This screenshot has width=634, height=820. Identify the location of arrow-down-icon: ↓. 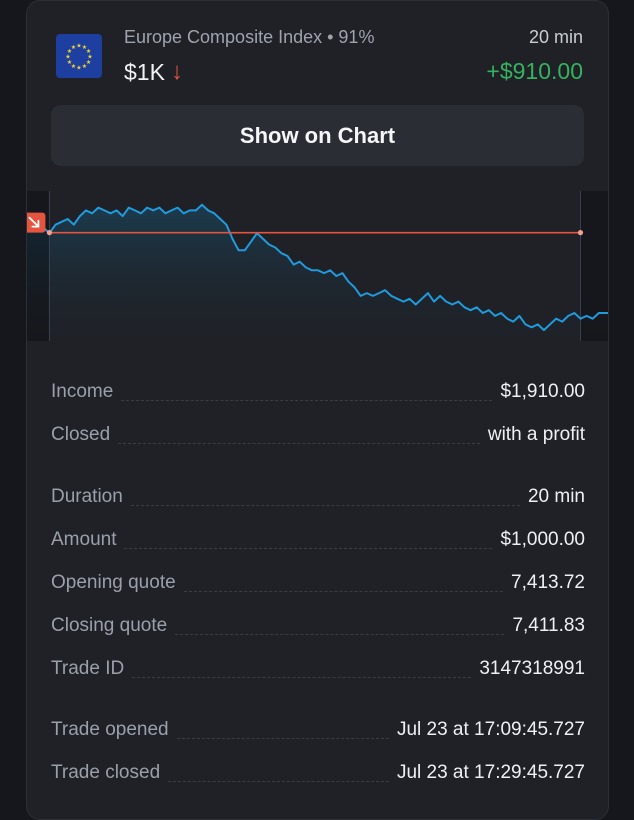
(176, 71).